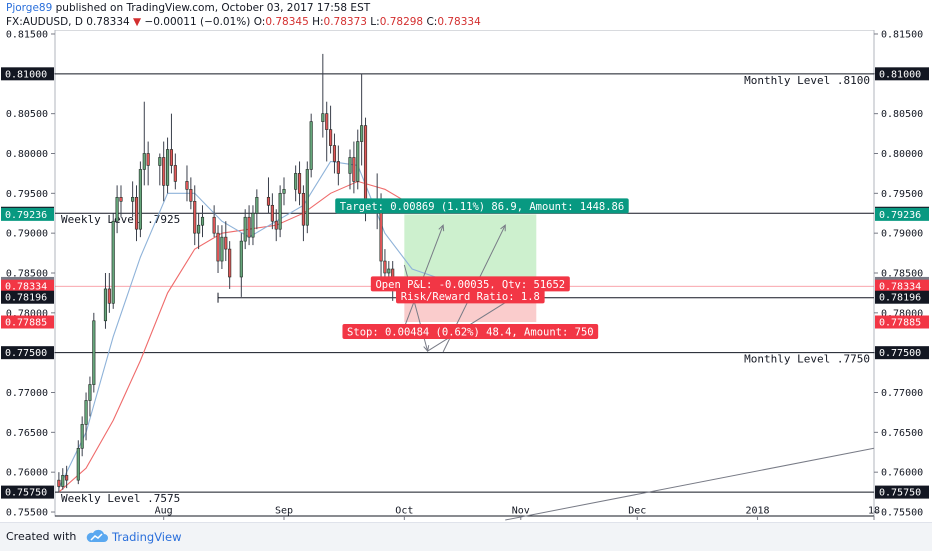 The width and height of the screenshot is (932, 551). Describe the element at coordinates (41, 536) in the screenshot. I see `created-with-text: Created with` at that location.